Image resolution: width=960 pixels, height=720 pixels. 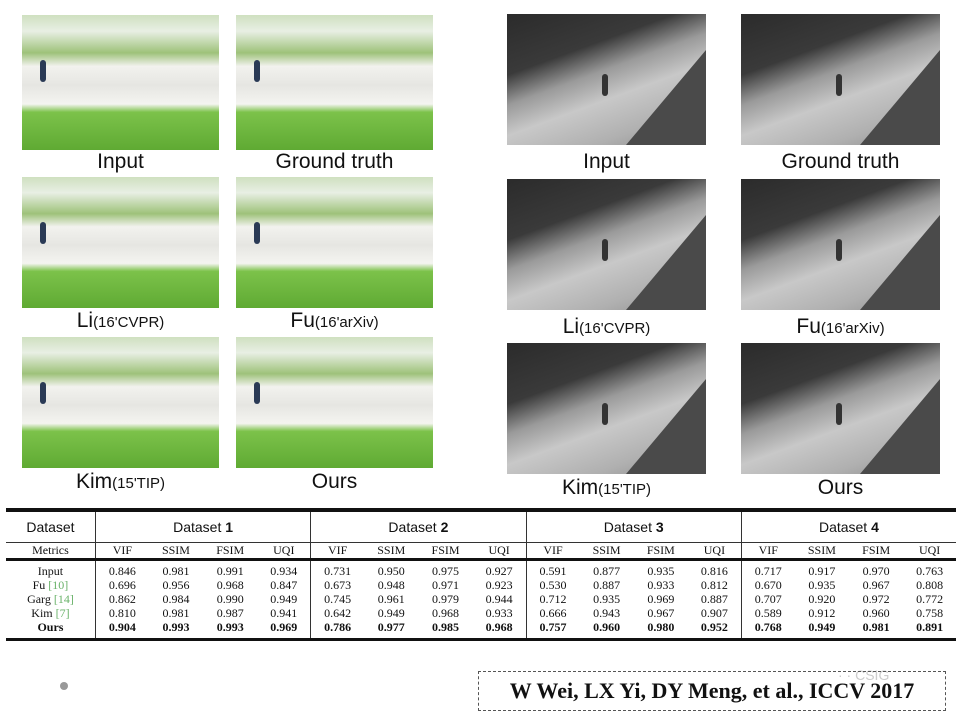 What do you see at coordinates (335, 321) in the screenshot?
I see `image-caption: Fu(16'arXiv)` at bounding box center [335, 321].